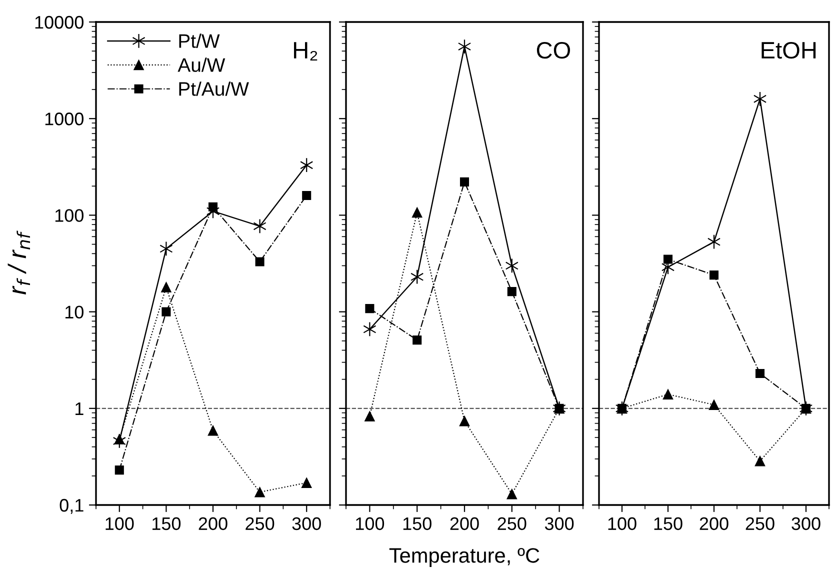 This screenshot has width=833, height=574. Describe the element at coordinates (59, 22) in the screenshot. I see `y-tick-label: 10000` at that location.